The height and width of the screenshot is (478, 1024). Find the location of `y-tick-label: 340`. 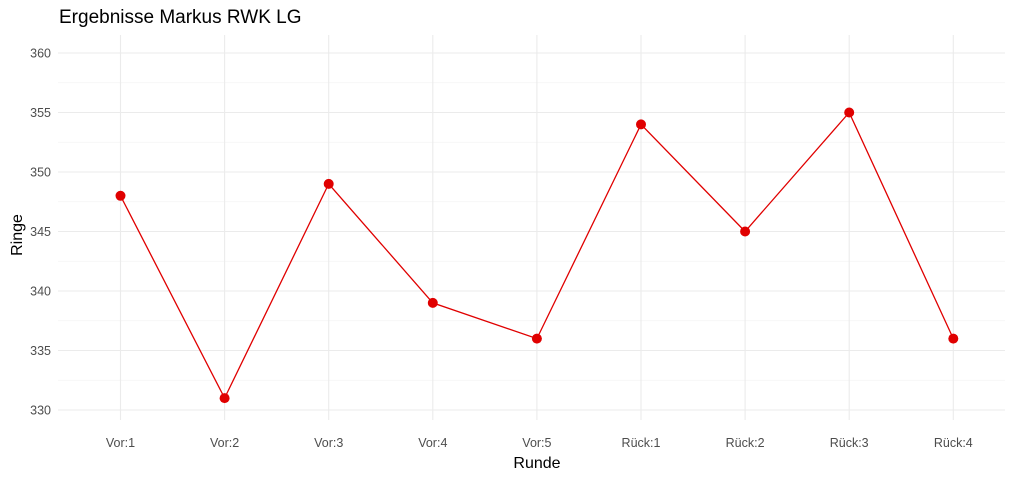

y-tick-label: 340 is located at coordinates (40, 292).